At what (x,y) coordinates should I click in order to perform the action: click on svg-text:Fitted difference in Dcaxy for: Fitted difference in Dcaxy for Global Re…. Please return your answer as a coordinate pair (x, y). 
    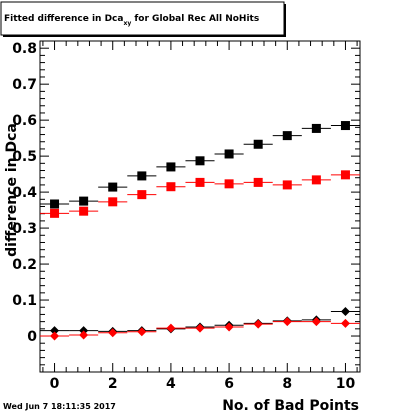
    Looking at the image, I should click on (131, 20).